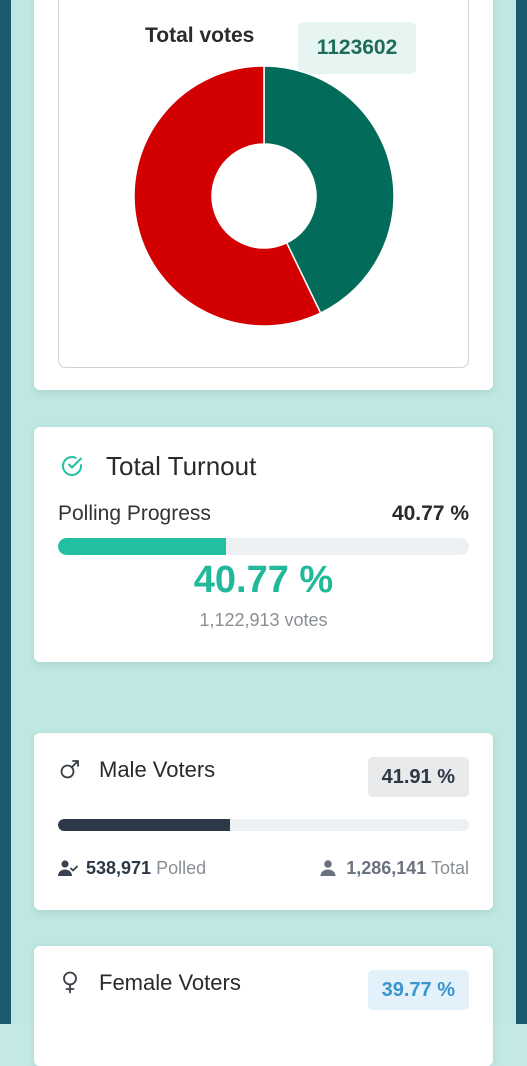 This screenshot has width=527, height=1066. What do you see at coordinates (181, 868) in the screenshot?
I see `male-polled-label: Polled` at bounding box center [181, 868].